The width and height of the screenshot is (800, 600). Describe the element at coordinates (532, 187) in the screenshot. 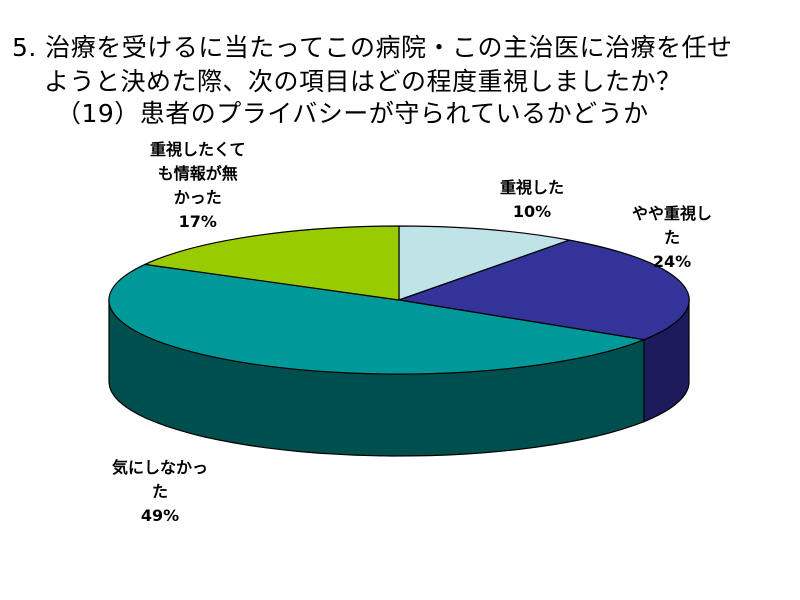

I see `label-text: 重視した` at that location.